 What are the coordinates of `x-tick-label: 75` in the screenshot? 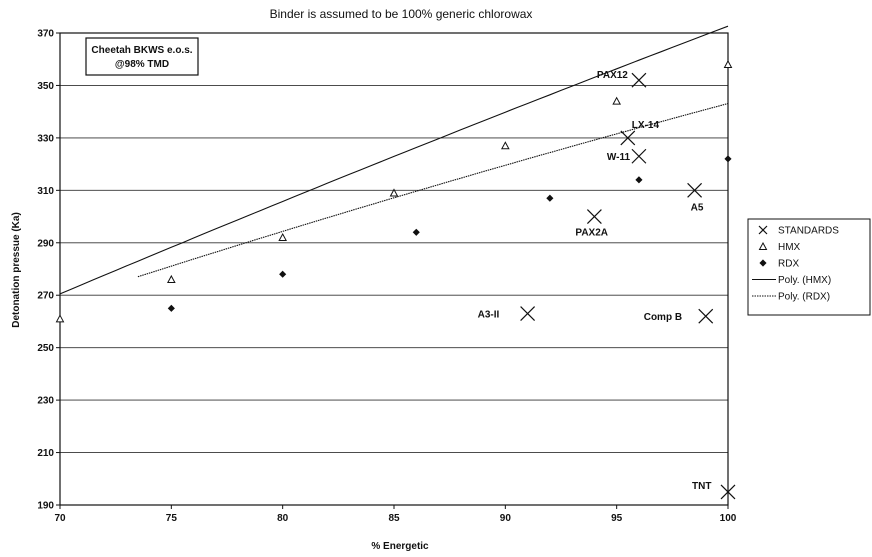 It's located at (172, 518).